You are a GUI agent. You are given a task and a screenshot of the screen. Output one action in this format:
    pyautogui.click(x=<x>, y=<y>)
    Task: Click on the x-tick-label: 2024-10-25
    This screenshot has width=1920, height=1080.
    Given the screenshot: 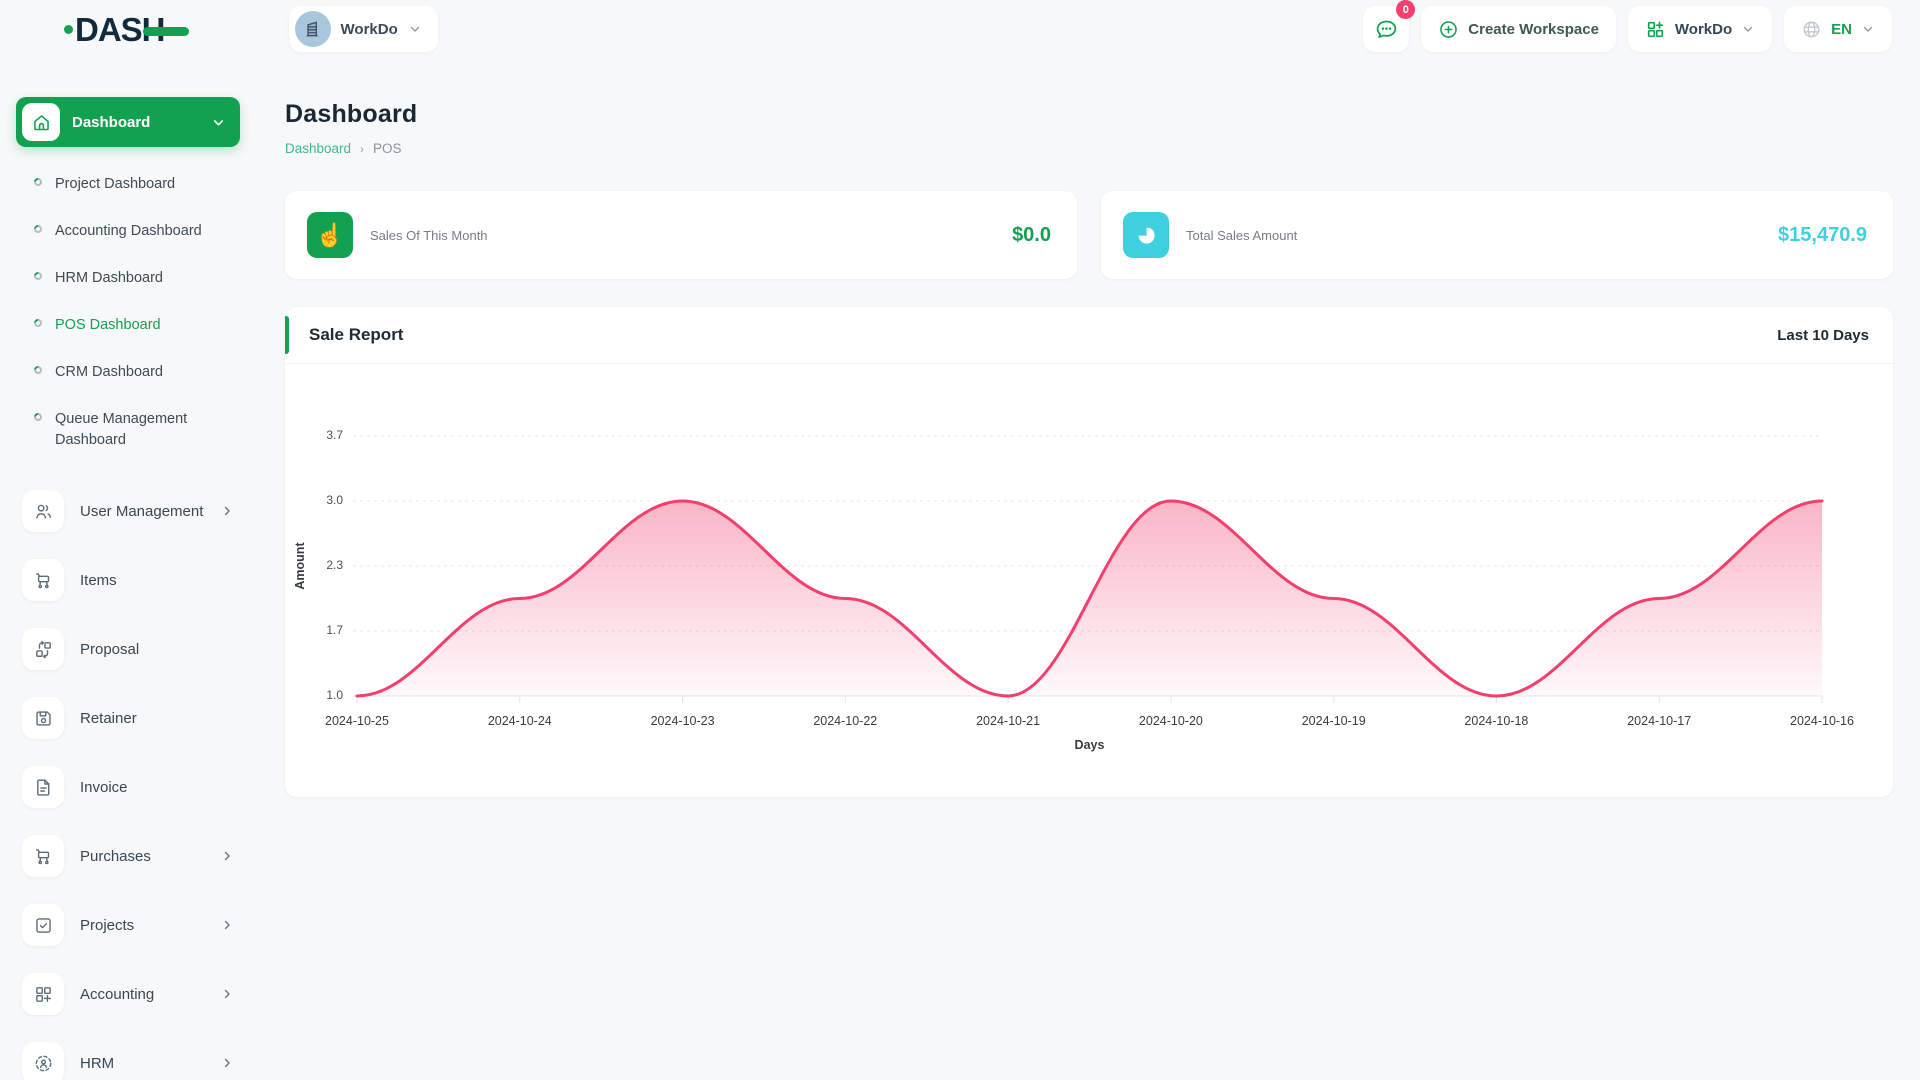 What is the action you would take?
    pyautogui.click(x=357, y=721)
    